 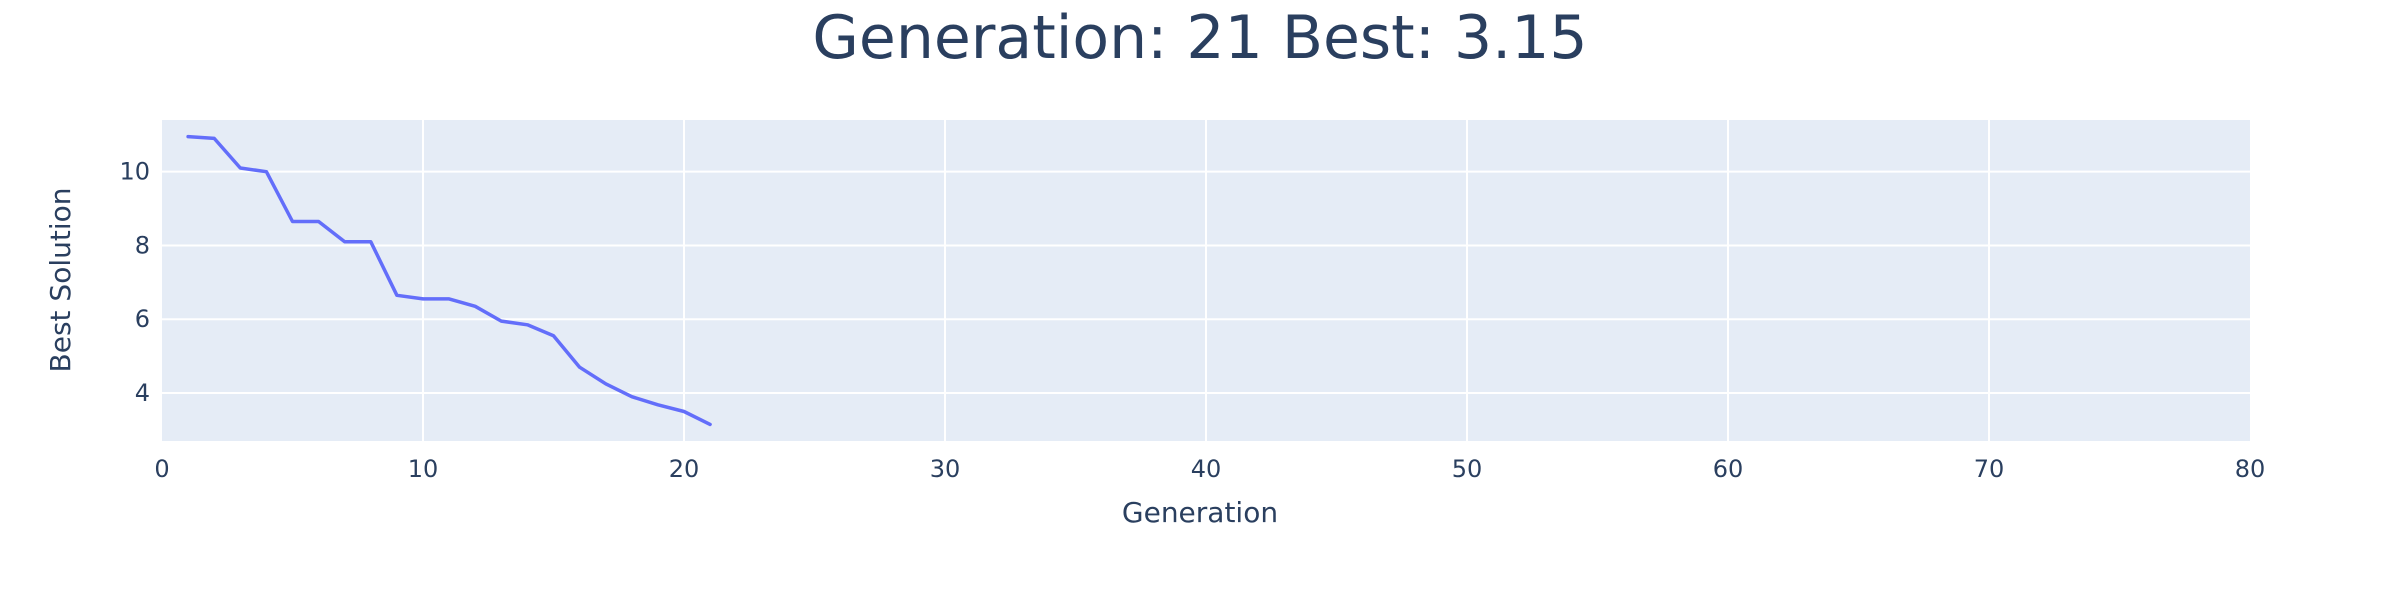 I want to click on y-tick-label: 4, so click(x=142, y=393).